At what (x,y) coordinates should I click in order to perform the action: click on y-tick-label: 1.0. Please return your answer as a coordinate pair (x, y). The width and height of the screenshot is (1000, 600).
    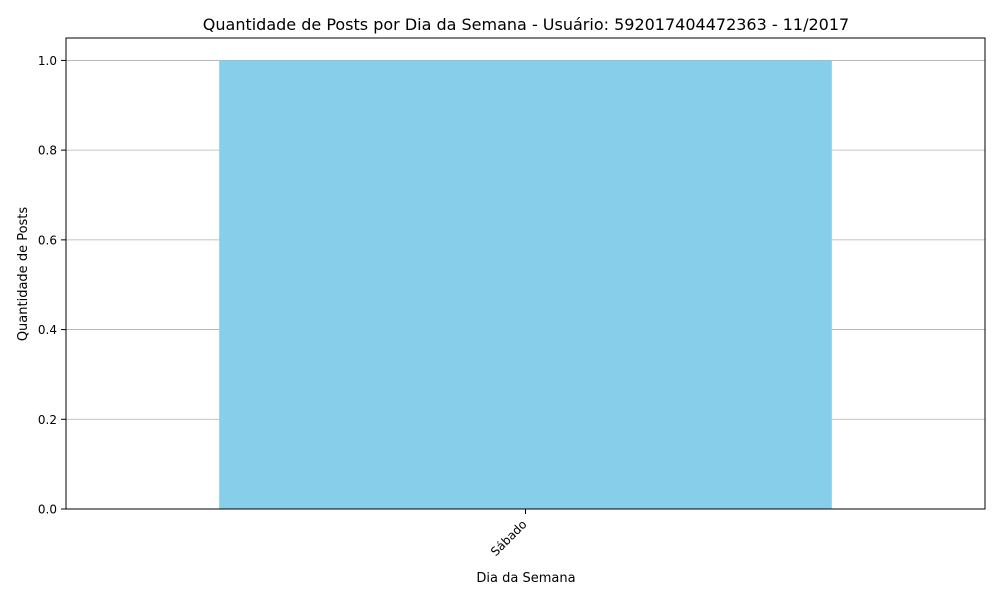
    Looking at the image, I should click on (47, 61).